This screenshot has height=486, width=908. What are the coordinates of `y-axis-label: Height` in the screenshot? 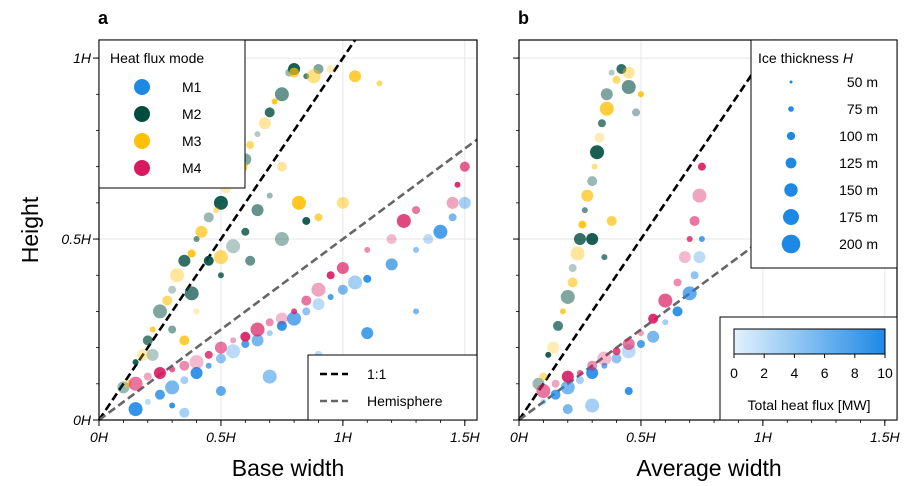 It's located at (30, 229).